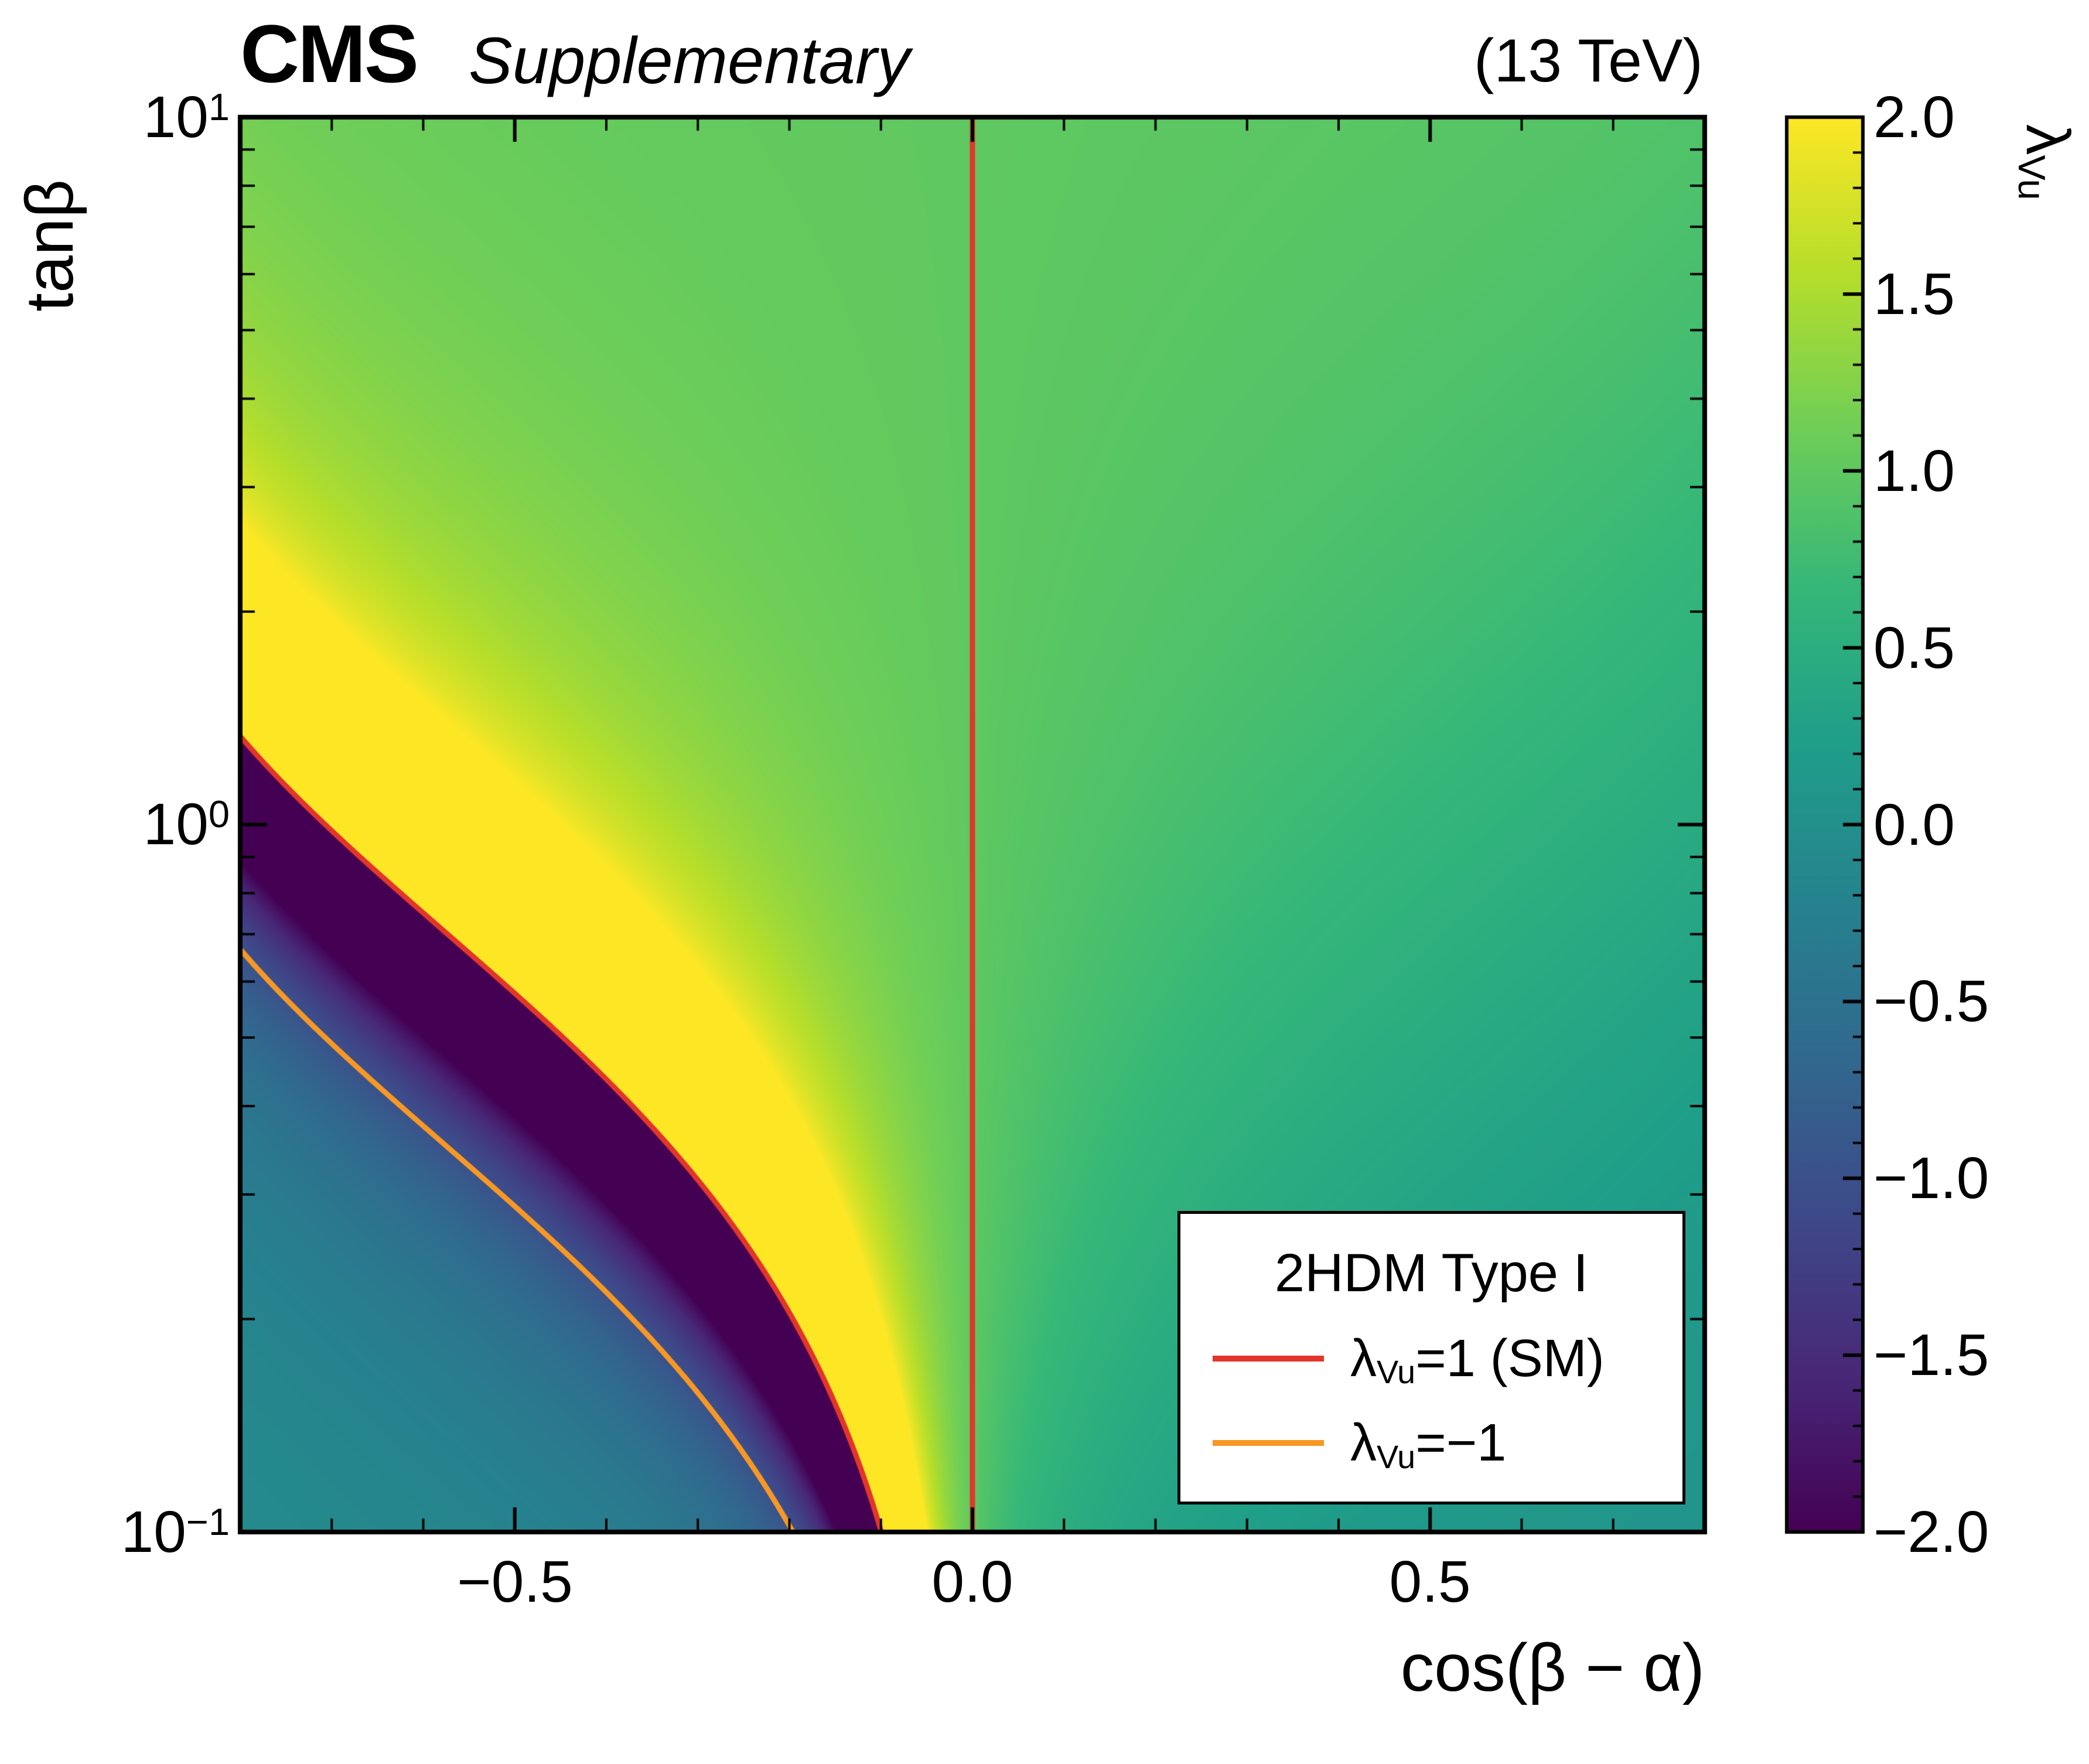 This screenshot has height=1764, width=2089. I want to click on legend-line-red, so click(1268, 1358).